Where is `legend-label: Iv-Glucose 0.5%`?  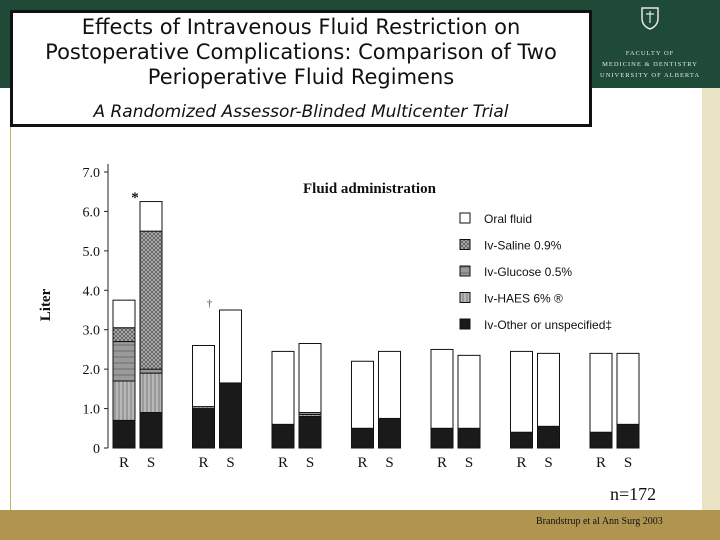 legend-label: Iv-Glucose 0.5% is located at coordinates (528, 272).